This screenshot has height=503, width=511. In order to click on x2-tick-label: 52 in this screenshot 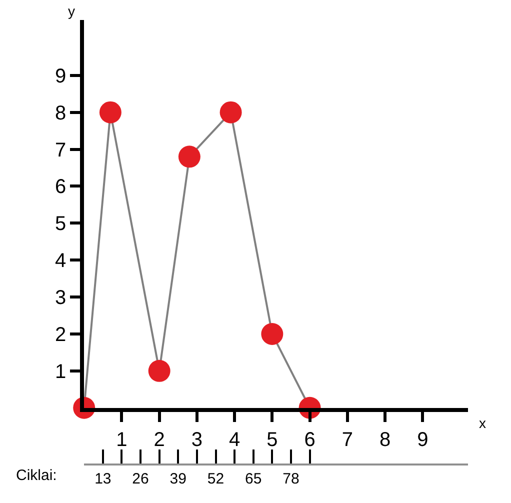, I will do `click(215, 479)`.